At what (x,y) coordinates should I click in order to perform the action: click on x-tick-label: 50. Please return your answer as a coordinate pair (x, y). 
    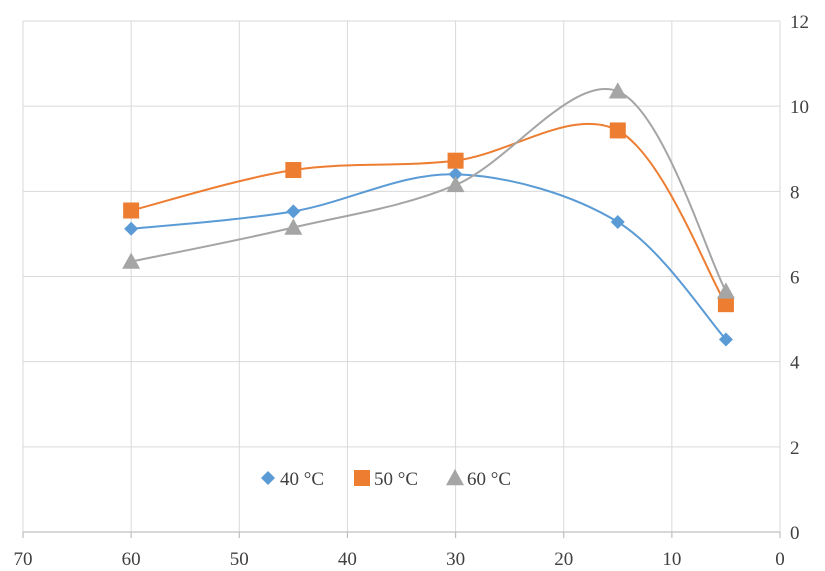
    Looking at the image, I should click on (239, 559).